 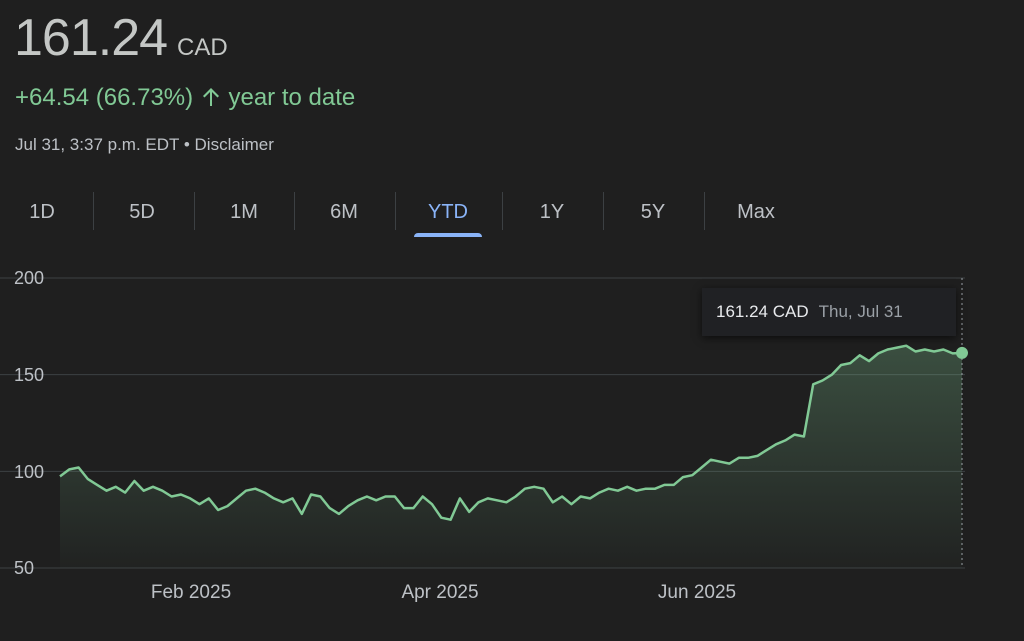 What do you see at coordinates (234, 144) in the screenshot?
I see `disclaimer-link: Disclaimer` at bounding box center [234, 144].